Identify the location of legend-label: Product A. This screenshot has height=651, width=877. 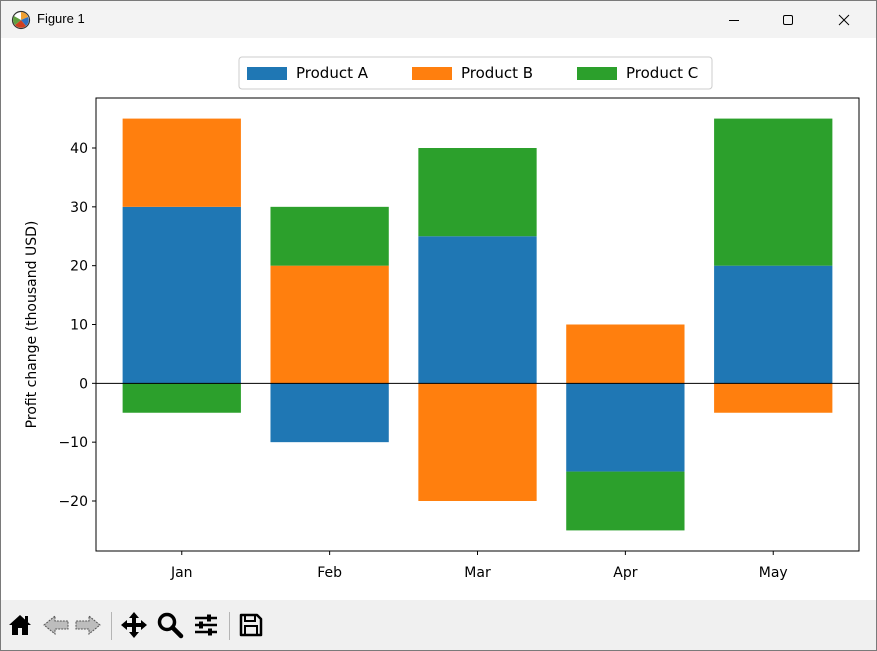
(332, 73).